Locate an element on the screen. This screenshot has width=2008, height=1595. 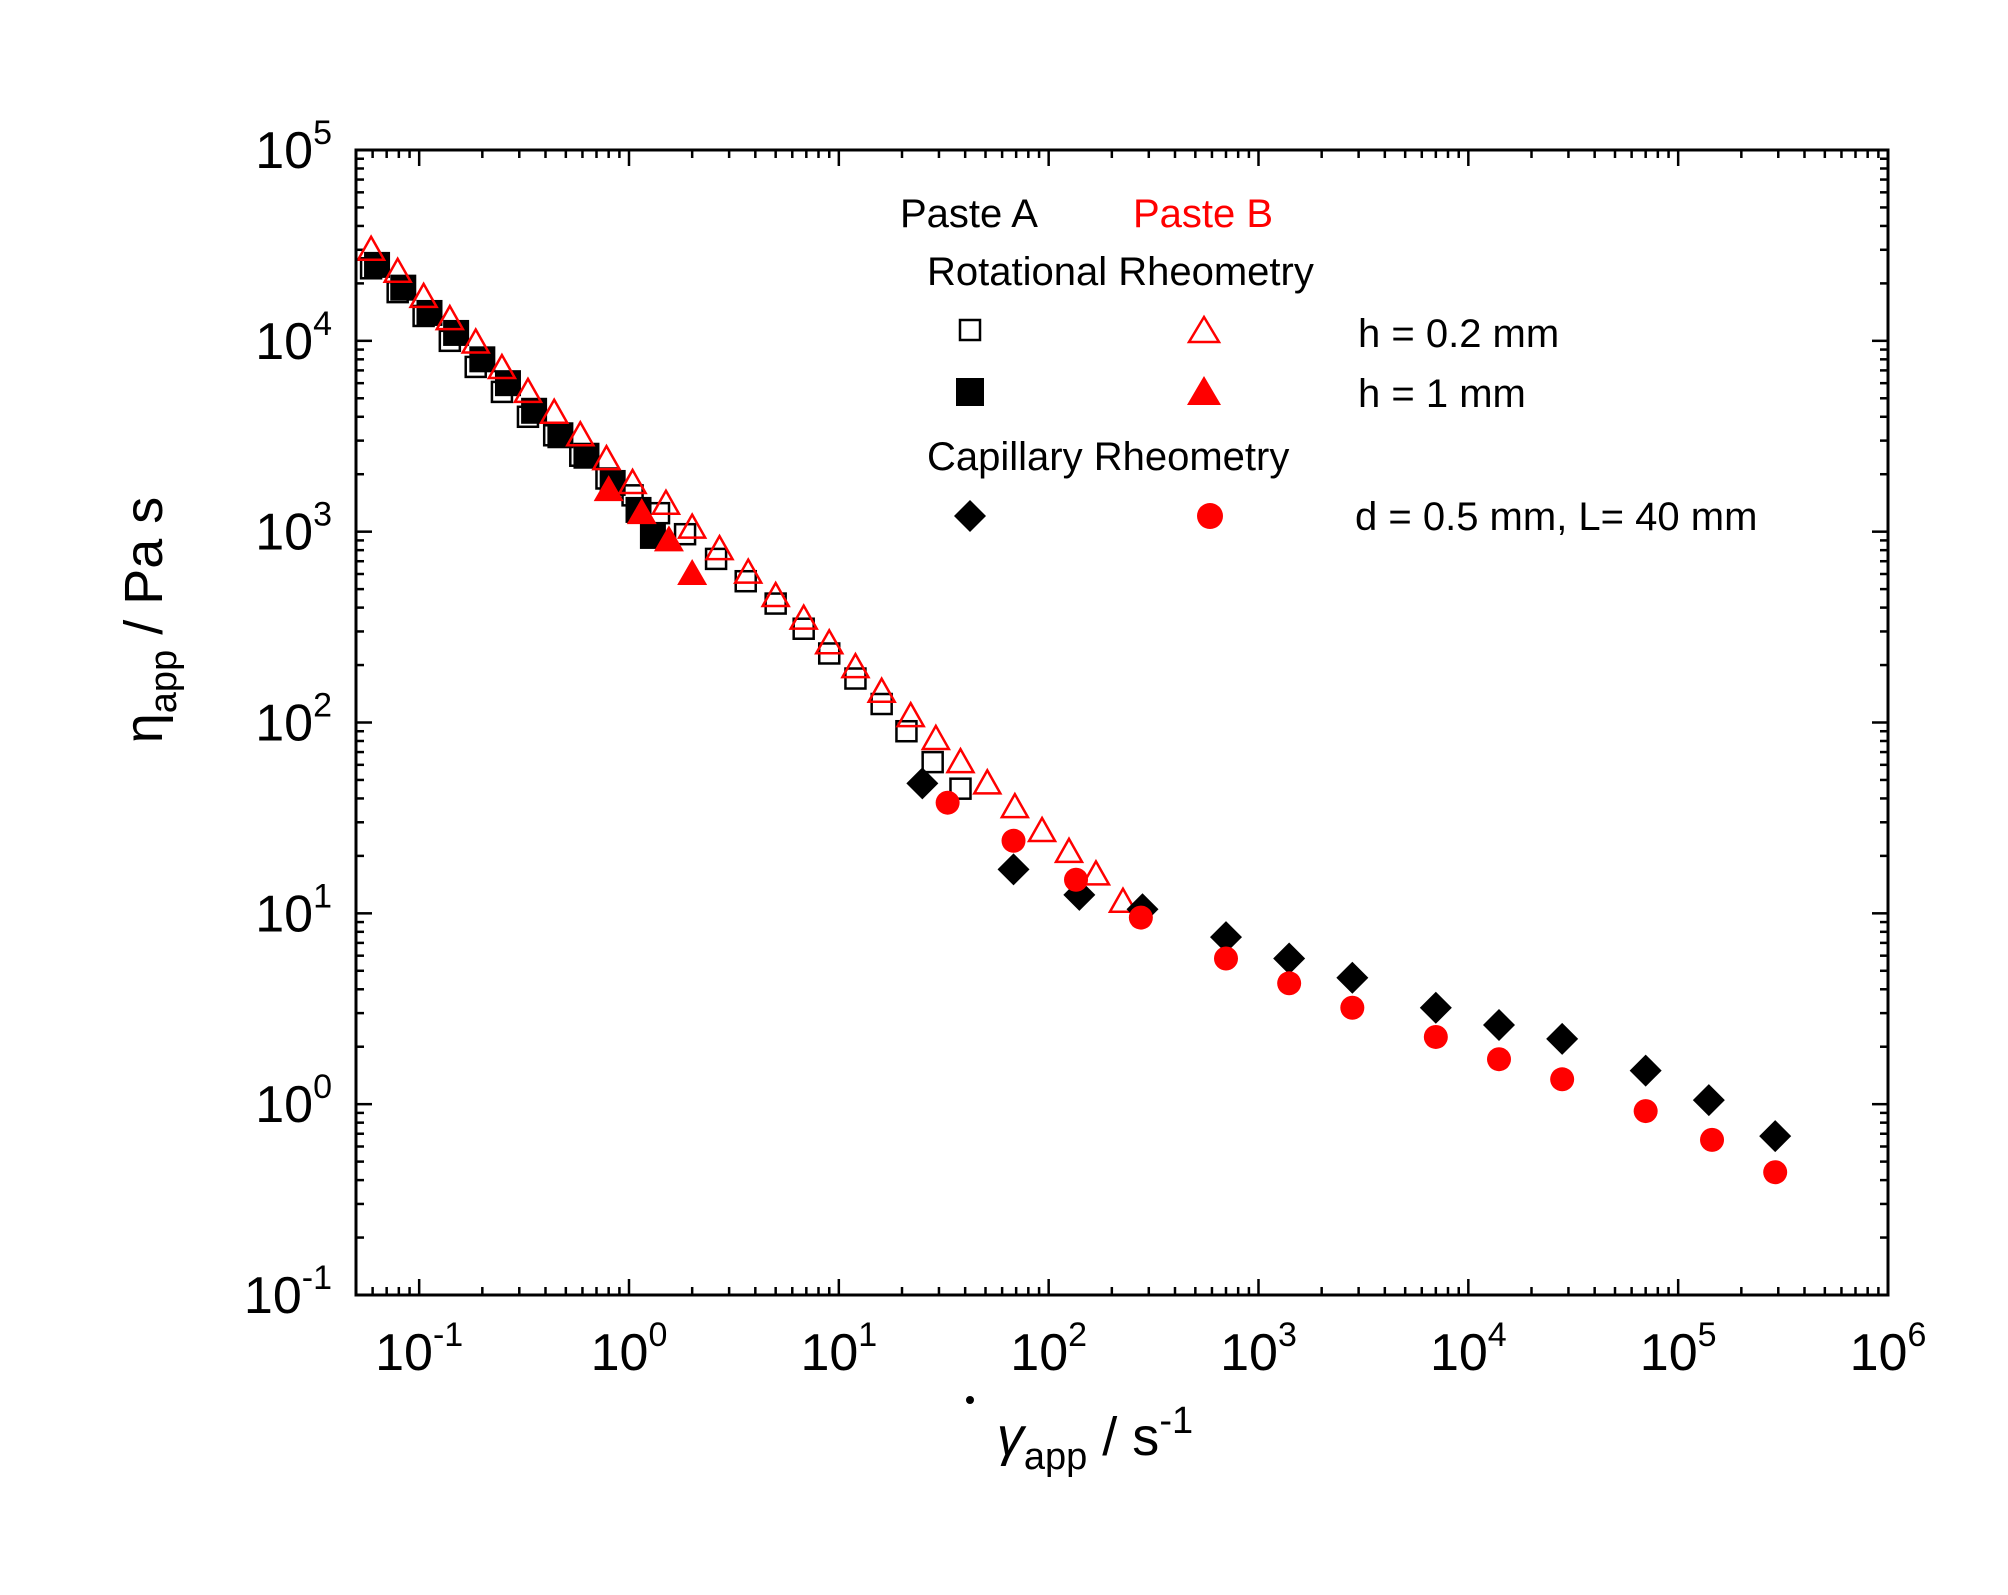
legend-cap-label: d = 0.5 mm, L= 40 mm is located at coordinates (1556, 517).